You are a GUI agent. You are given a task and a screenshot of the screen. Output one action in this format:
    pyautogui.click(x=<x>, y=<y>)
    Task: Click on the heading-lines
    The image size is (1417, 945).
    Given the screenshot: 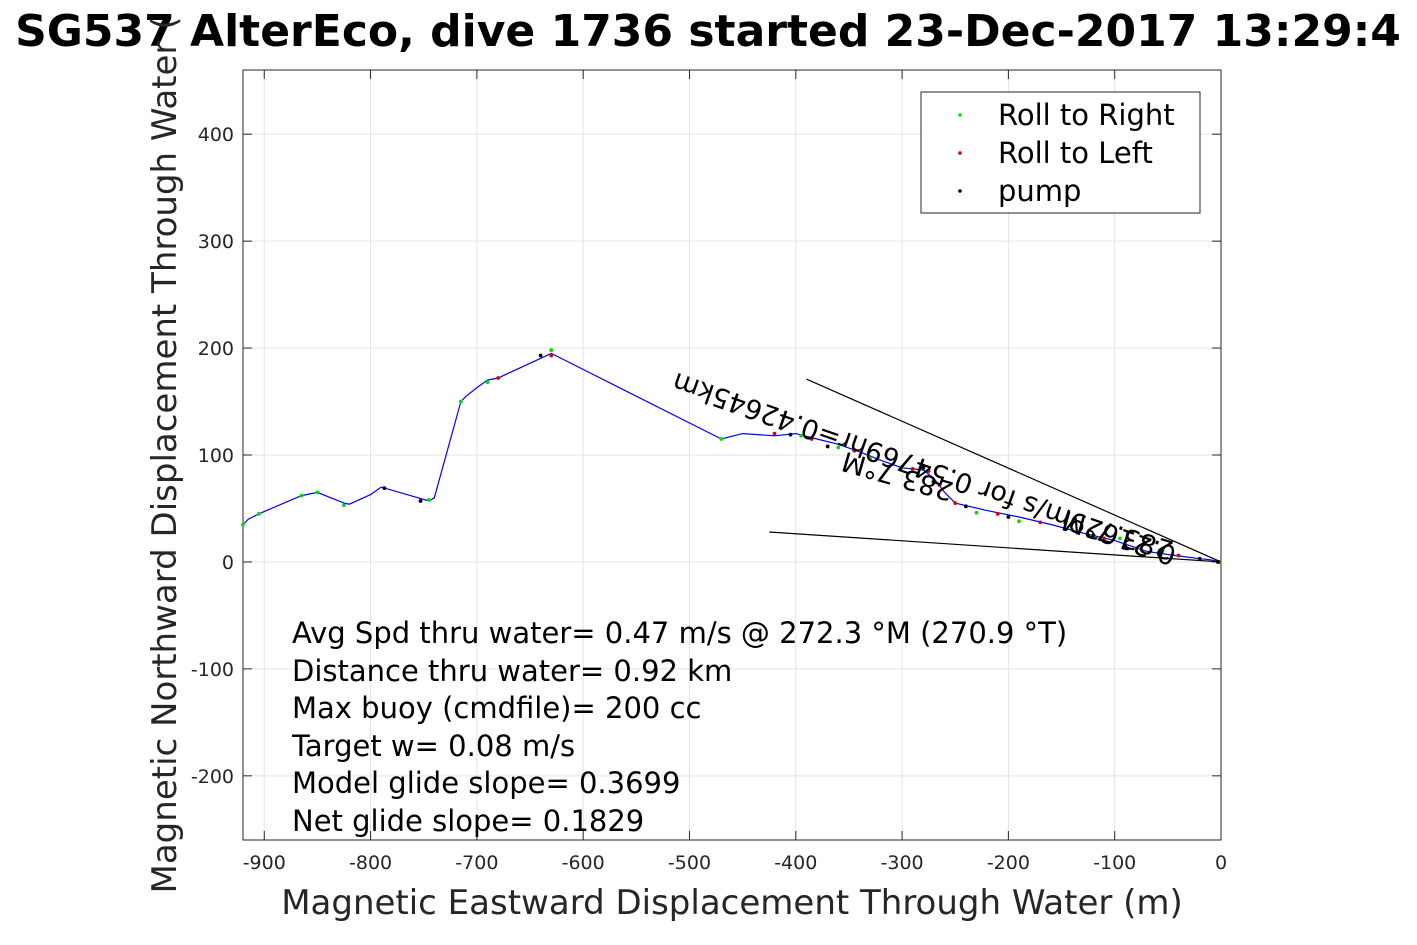 What is the action you would take?
    pyautogui.click(x=995, y=470)
    